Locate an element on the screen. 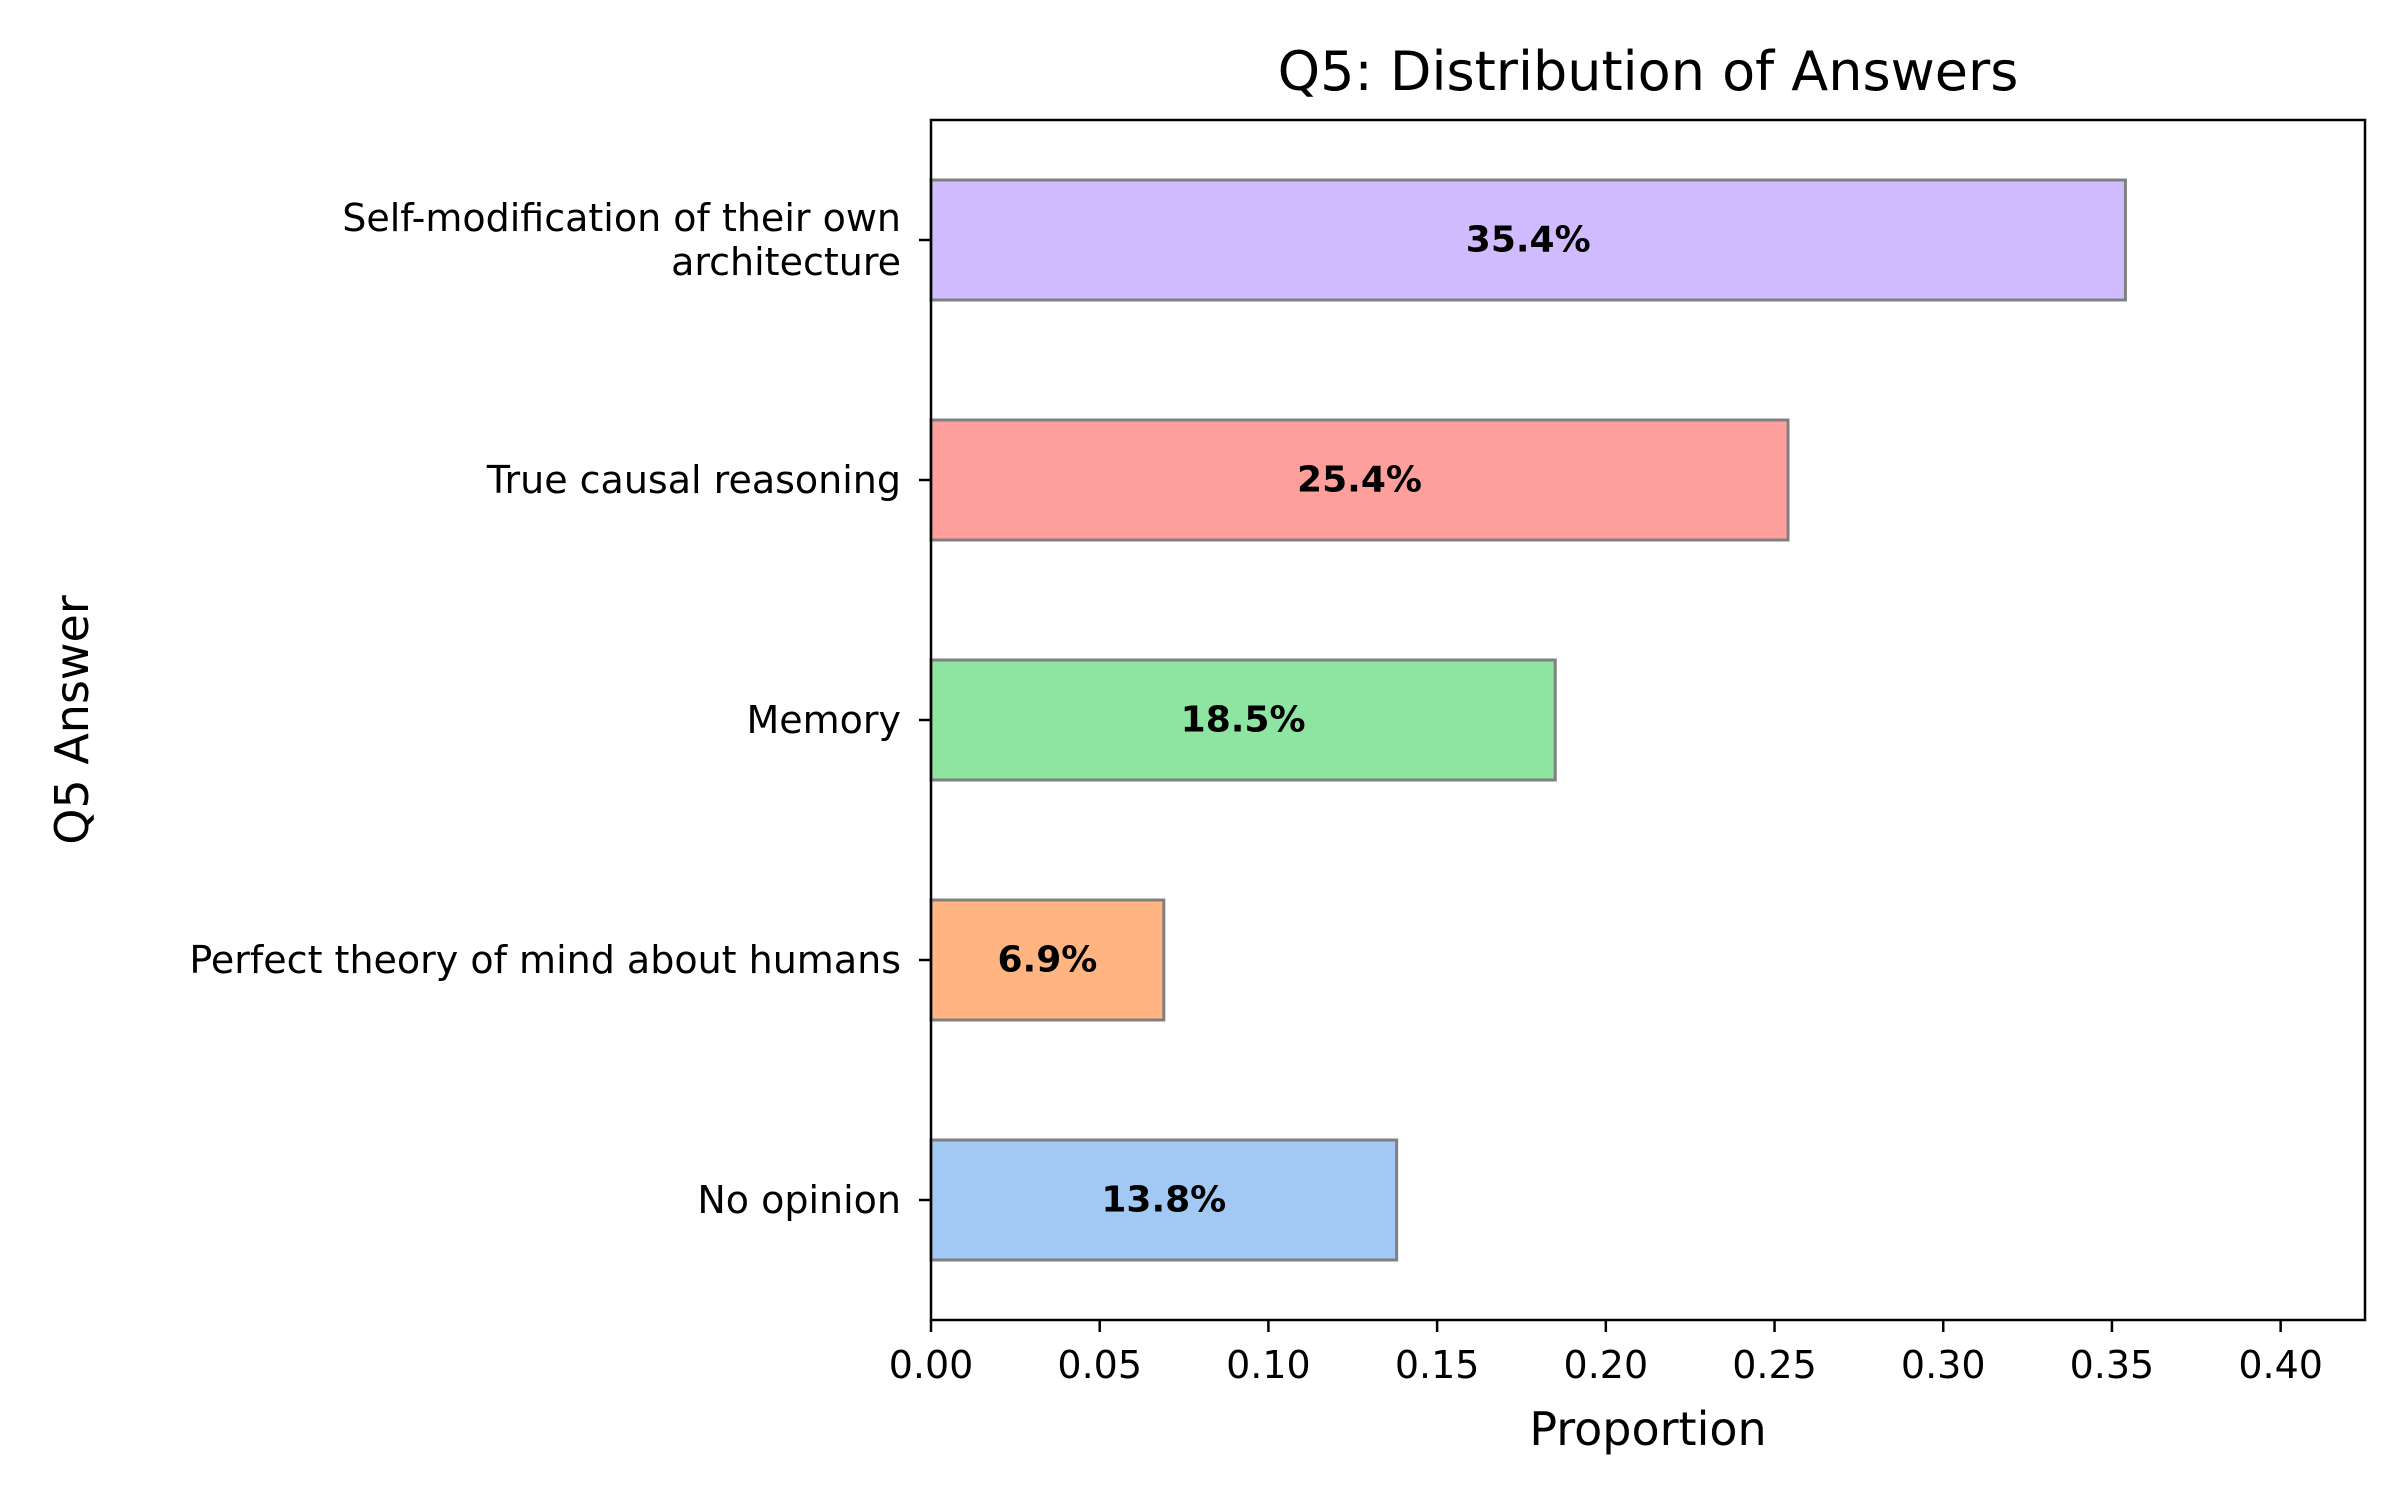 Image resolution: width=2400 pixels, height=1500 pixels. x-tick-label: 0.35 is located at coordinates (2112, 1365).